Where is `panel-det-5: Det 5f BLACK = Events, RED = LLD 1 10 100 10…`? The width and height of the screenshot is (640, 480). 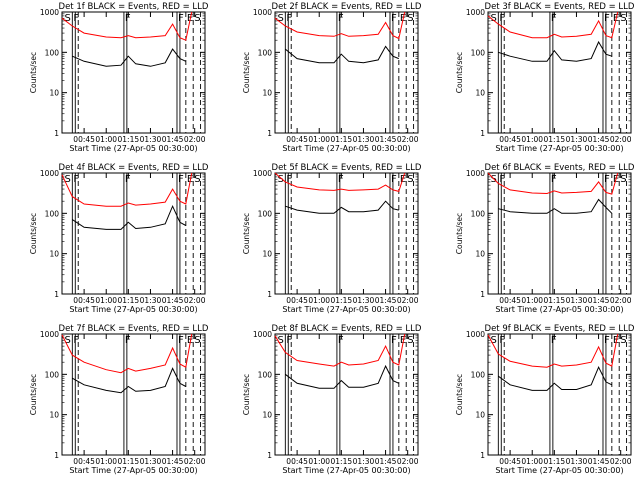
panel-det-5: Det 5f BLACK = Events, RED = LLD 1 10 100 10… is located at coordinates (332, 238).